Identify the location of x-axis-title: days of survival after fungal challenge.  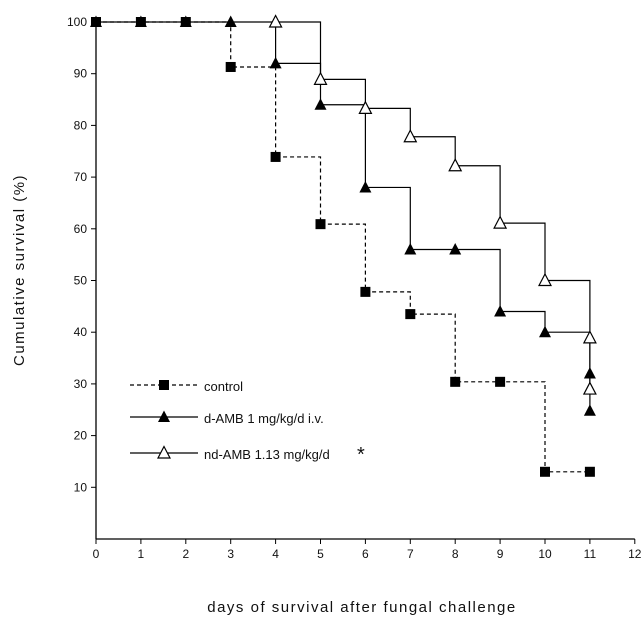
(361, 607).